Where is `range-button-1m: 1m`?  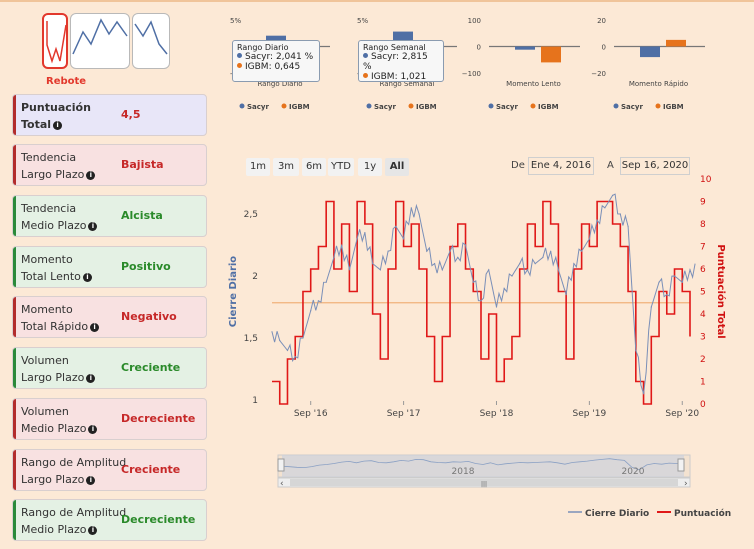
range-button-1m: 1m is located at coordinates (258, 167).